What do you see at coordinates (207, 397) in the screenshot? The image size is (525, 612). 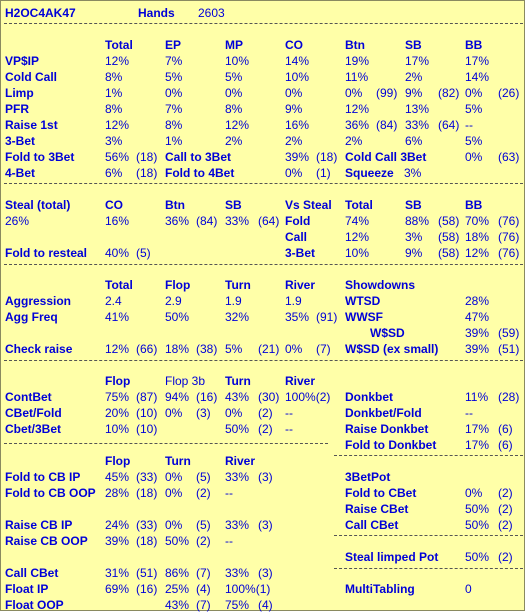 I see `stat-sample: (16)` at bounding box center [207, 397].